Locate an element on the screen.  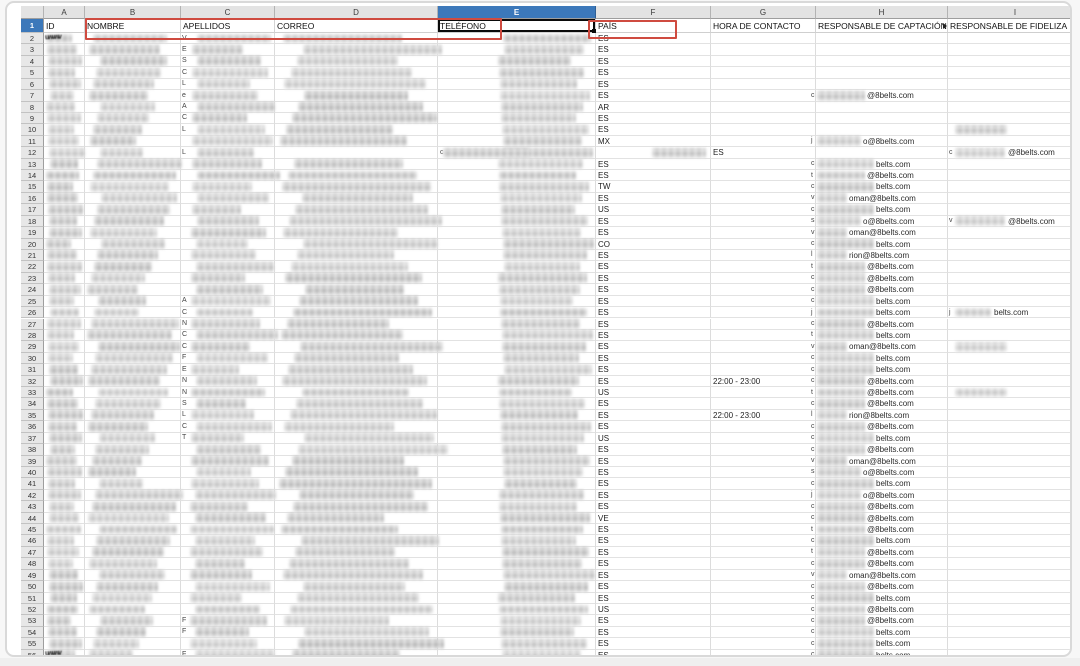
cell-A46 is located at coordinates (64, 541).